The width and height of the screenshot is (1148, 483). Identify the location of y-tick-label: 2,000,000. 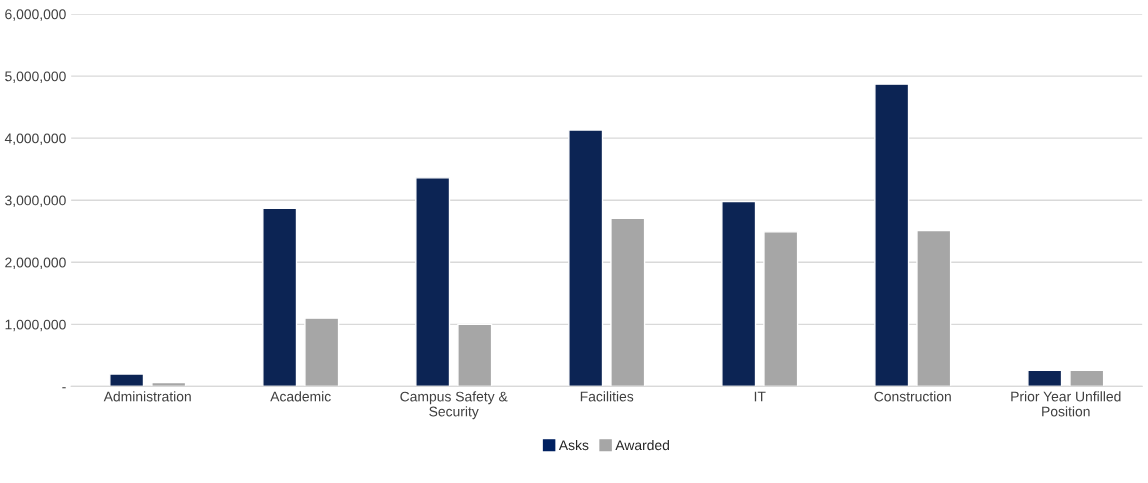
(35, 263).